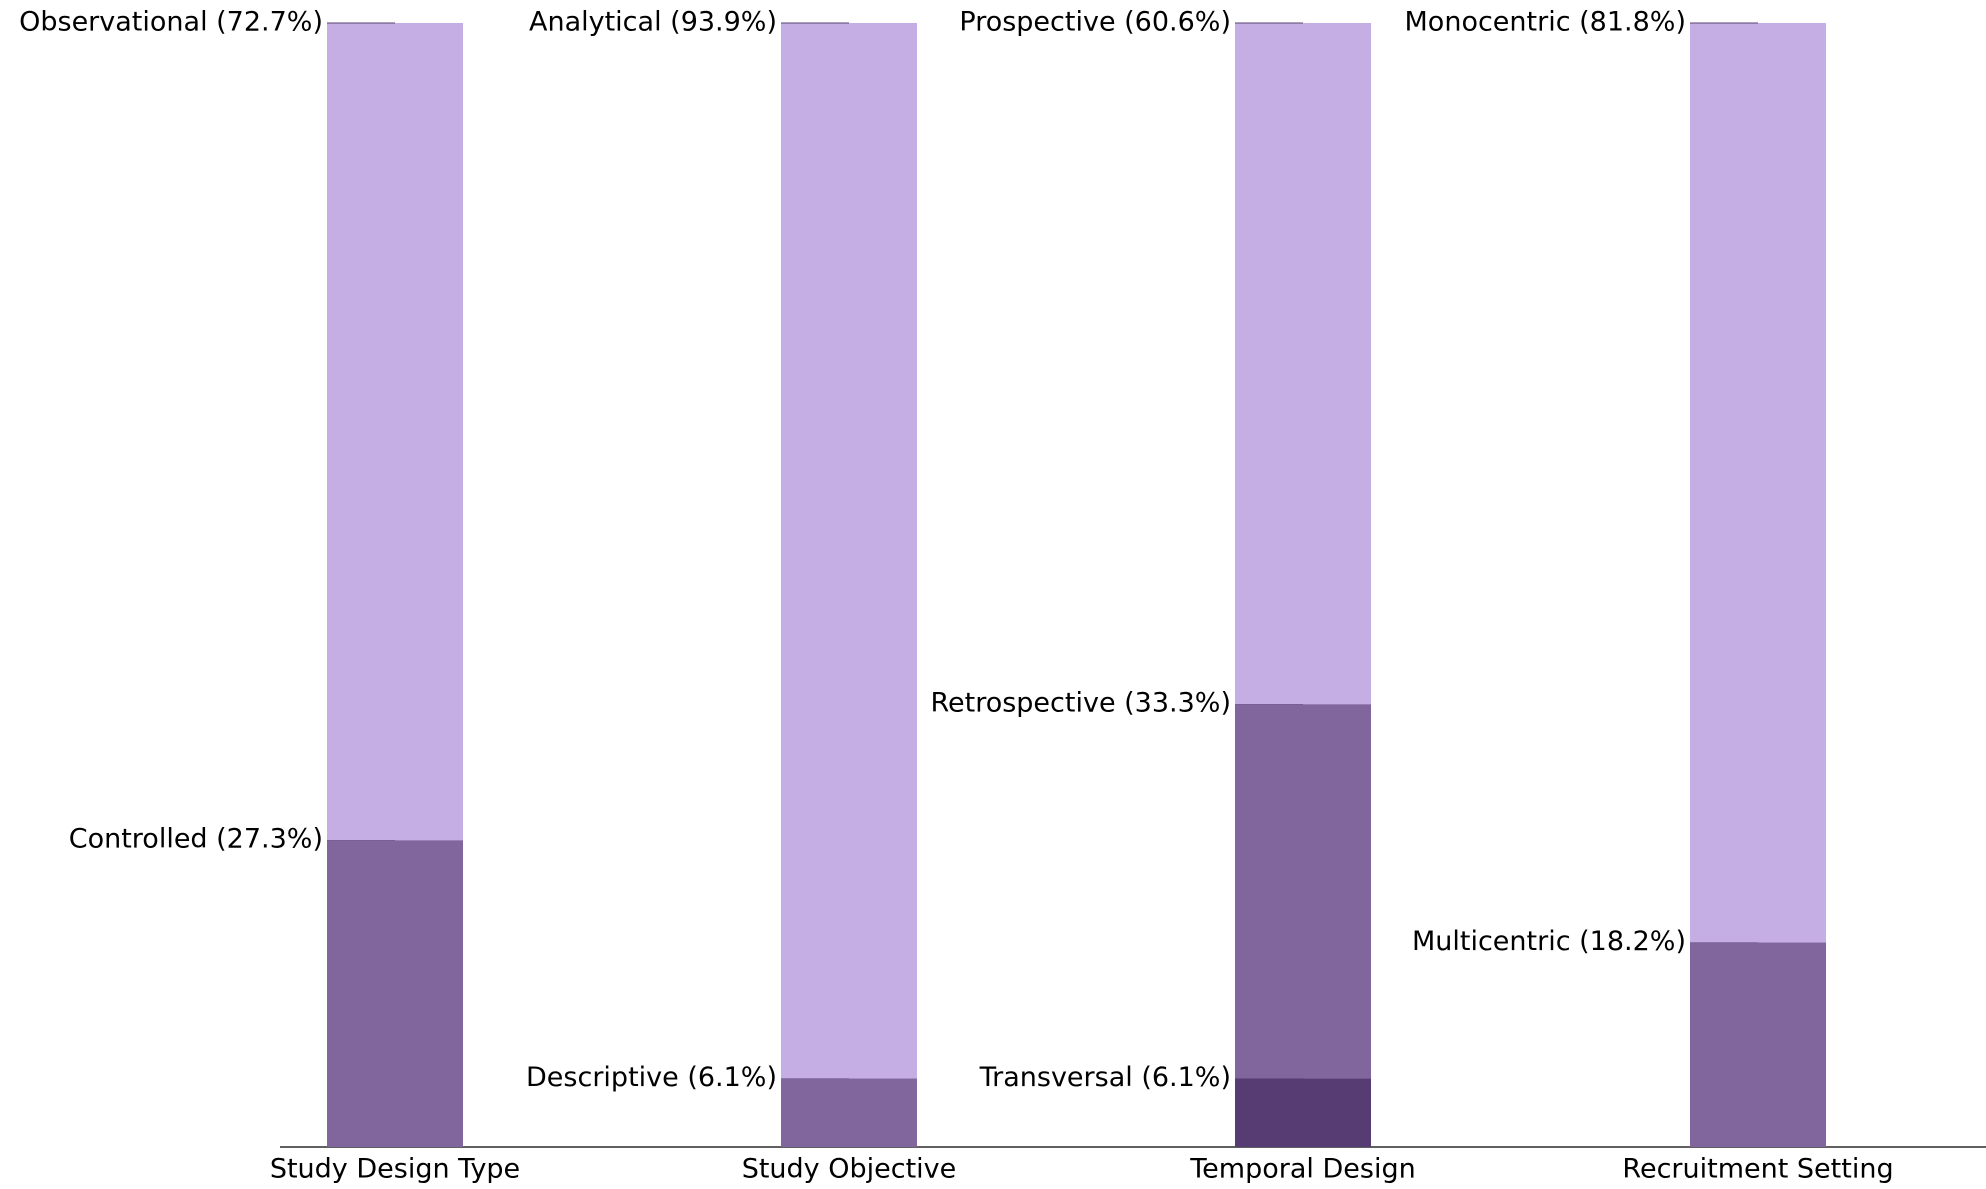  What do you see at coordinates (1105, 1077) in the screenshot?
I see `segment-label: Transversal (6.1%)` at bounding box center [1105, 1077].